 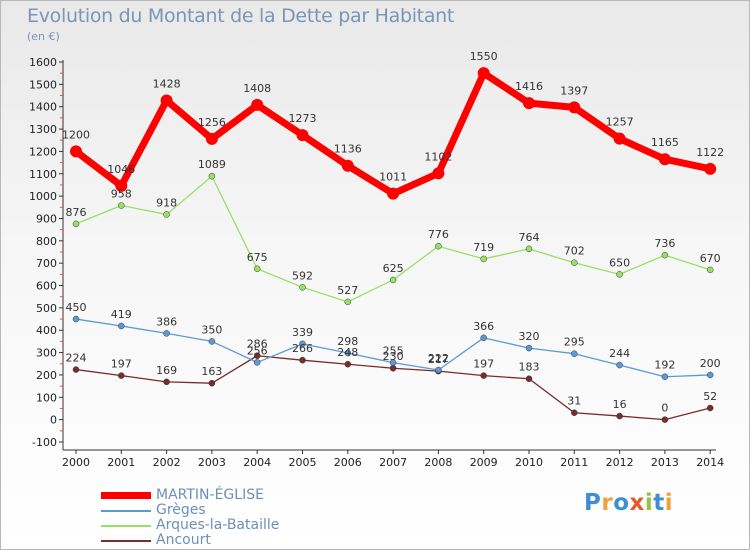 What do you see at coordinates (43, 129) in the screenshot?
I see `y-tick-label: 1300` at bounding box center [43, 129].